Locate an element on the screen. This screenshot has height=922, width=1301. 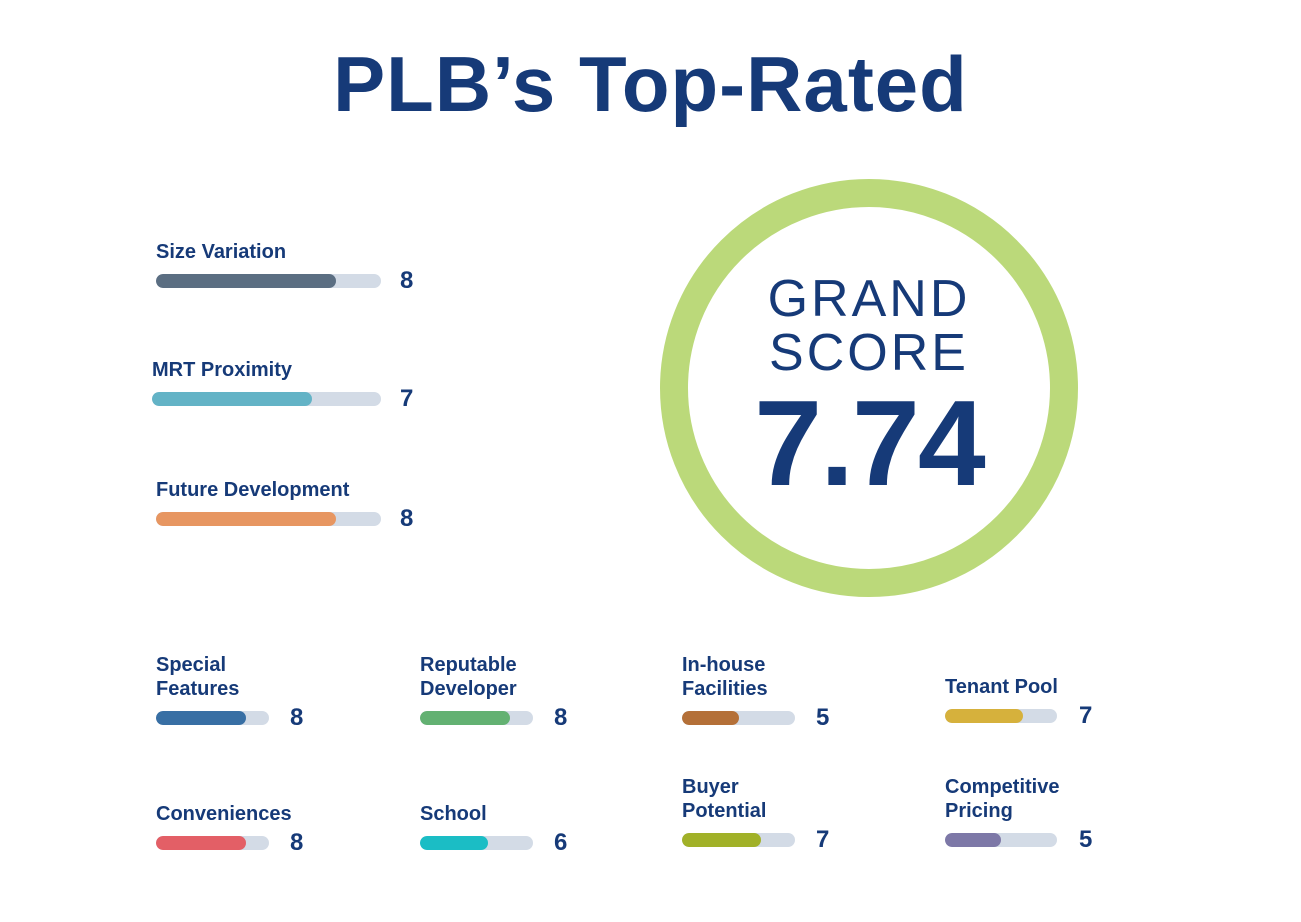
metric-label: Size Variation is located at coordinates (221, 252).